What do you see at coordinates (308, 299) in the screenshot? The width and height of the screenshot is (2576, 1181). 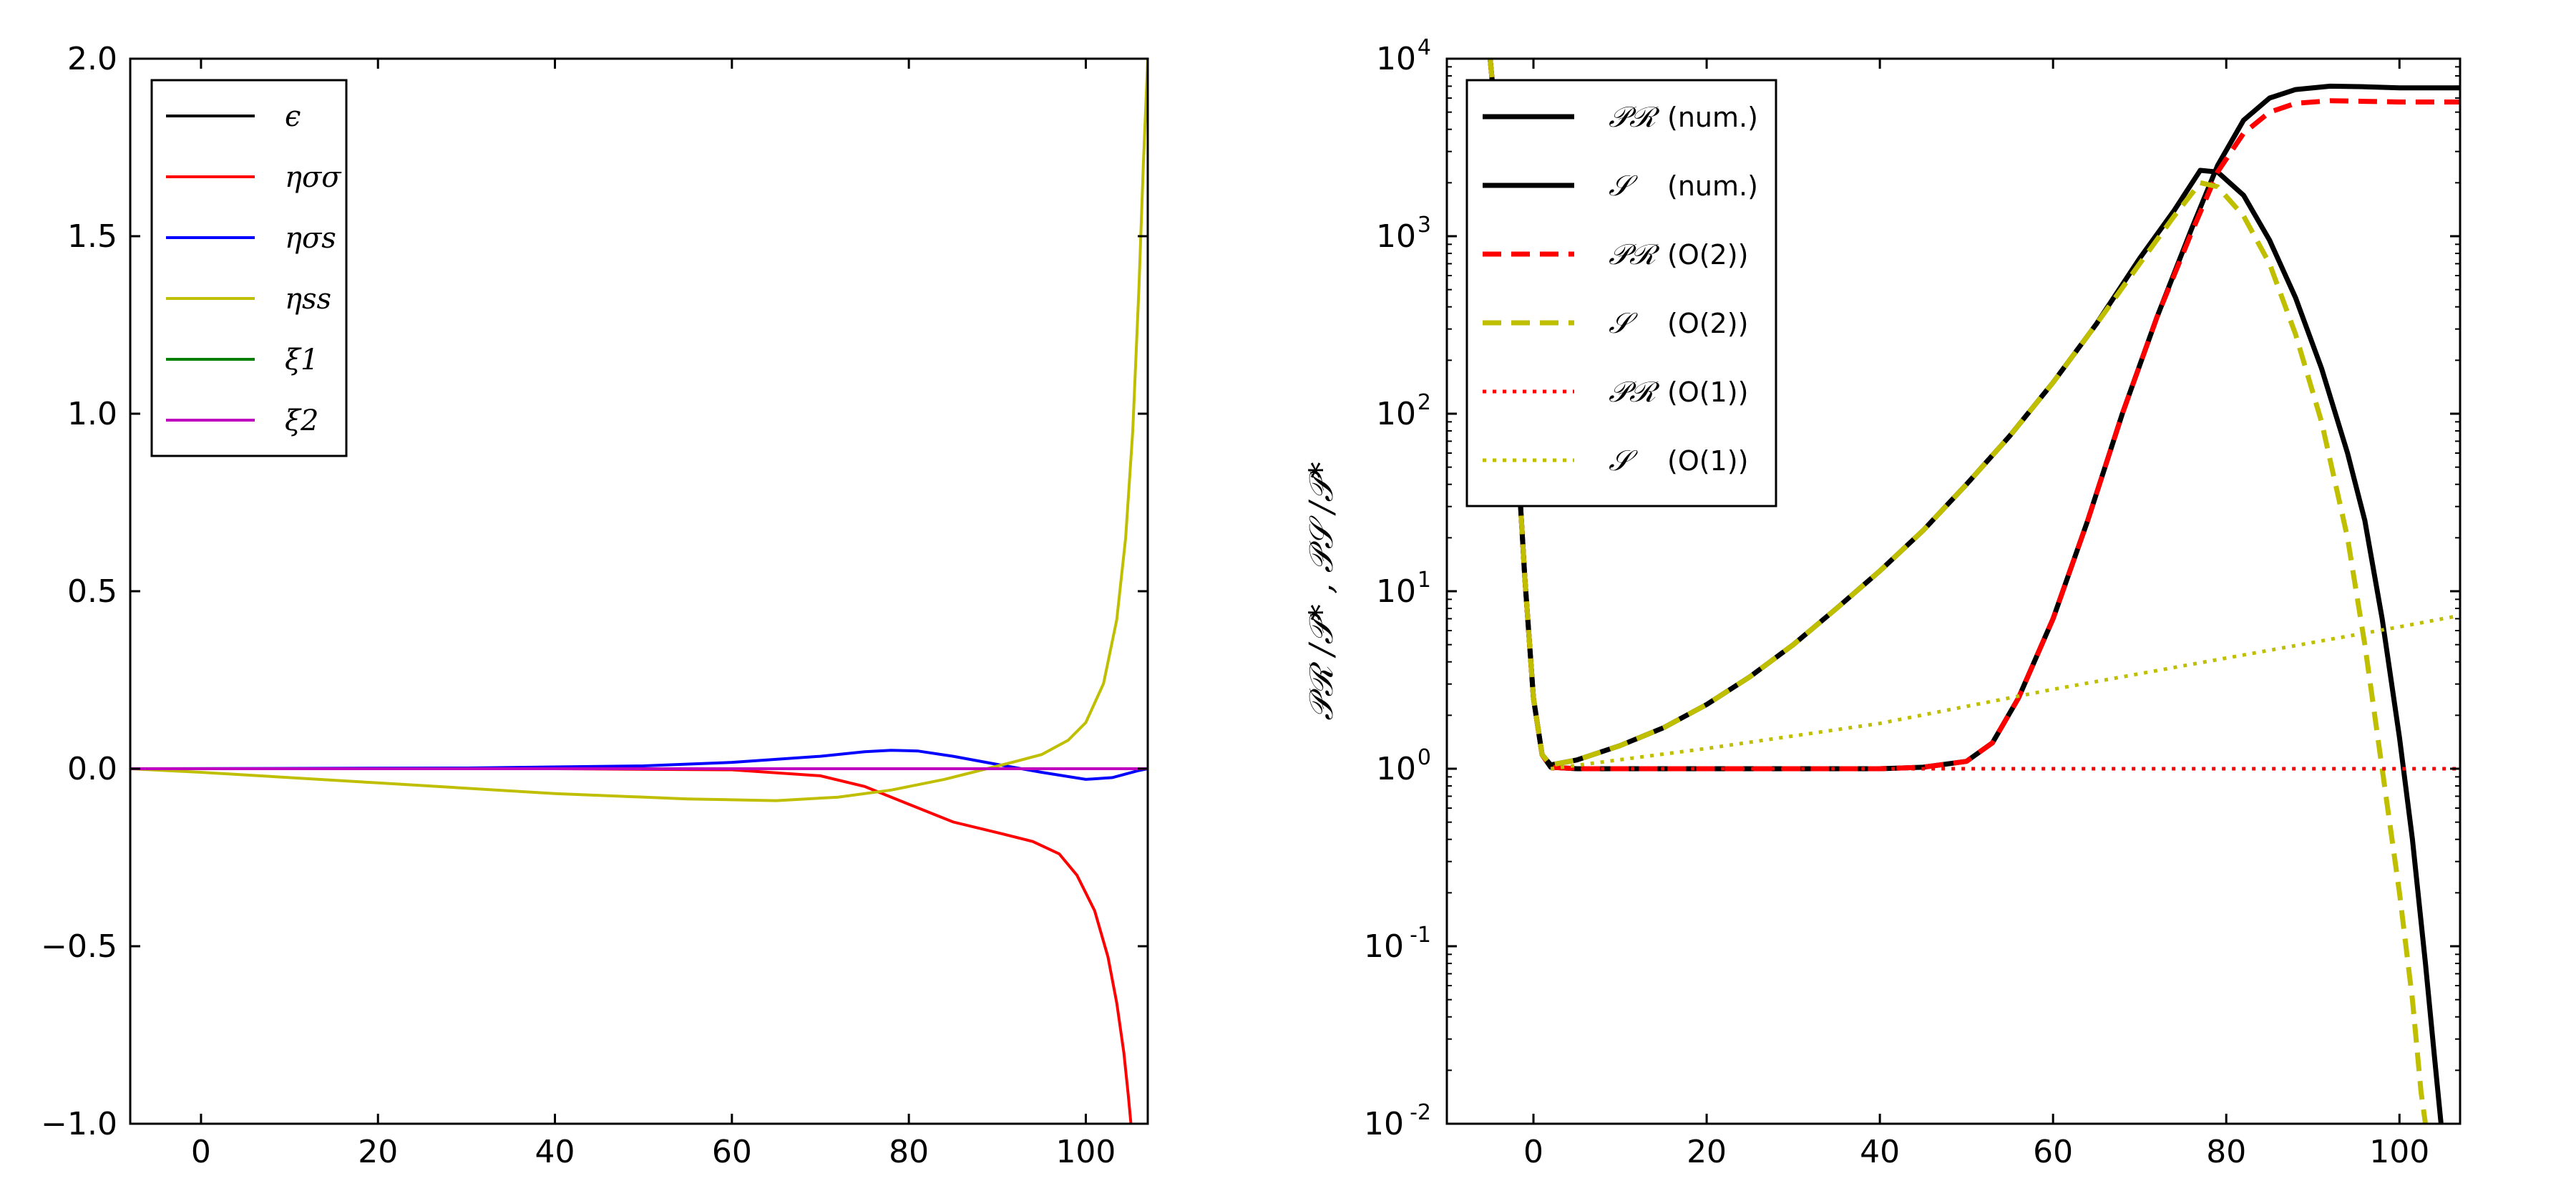 I see `left-legend-label: ηss` at bounding box center [308, 299].